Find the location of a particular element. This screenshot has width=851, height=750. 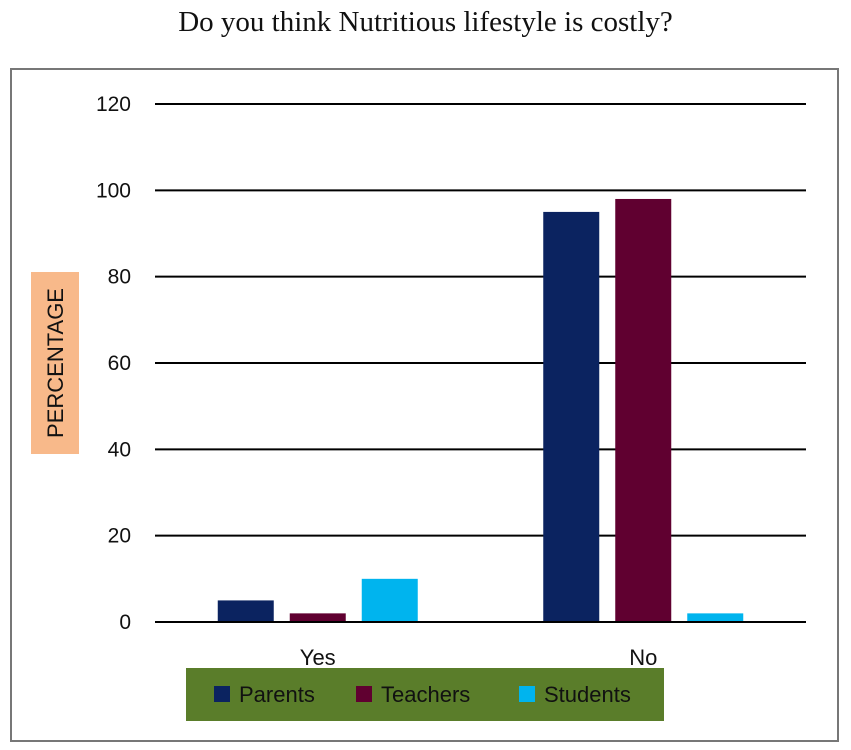

y-tick-labels: 0 20 40 60 80 100 120 is located at coordinates (113, 363).